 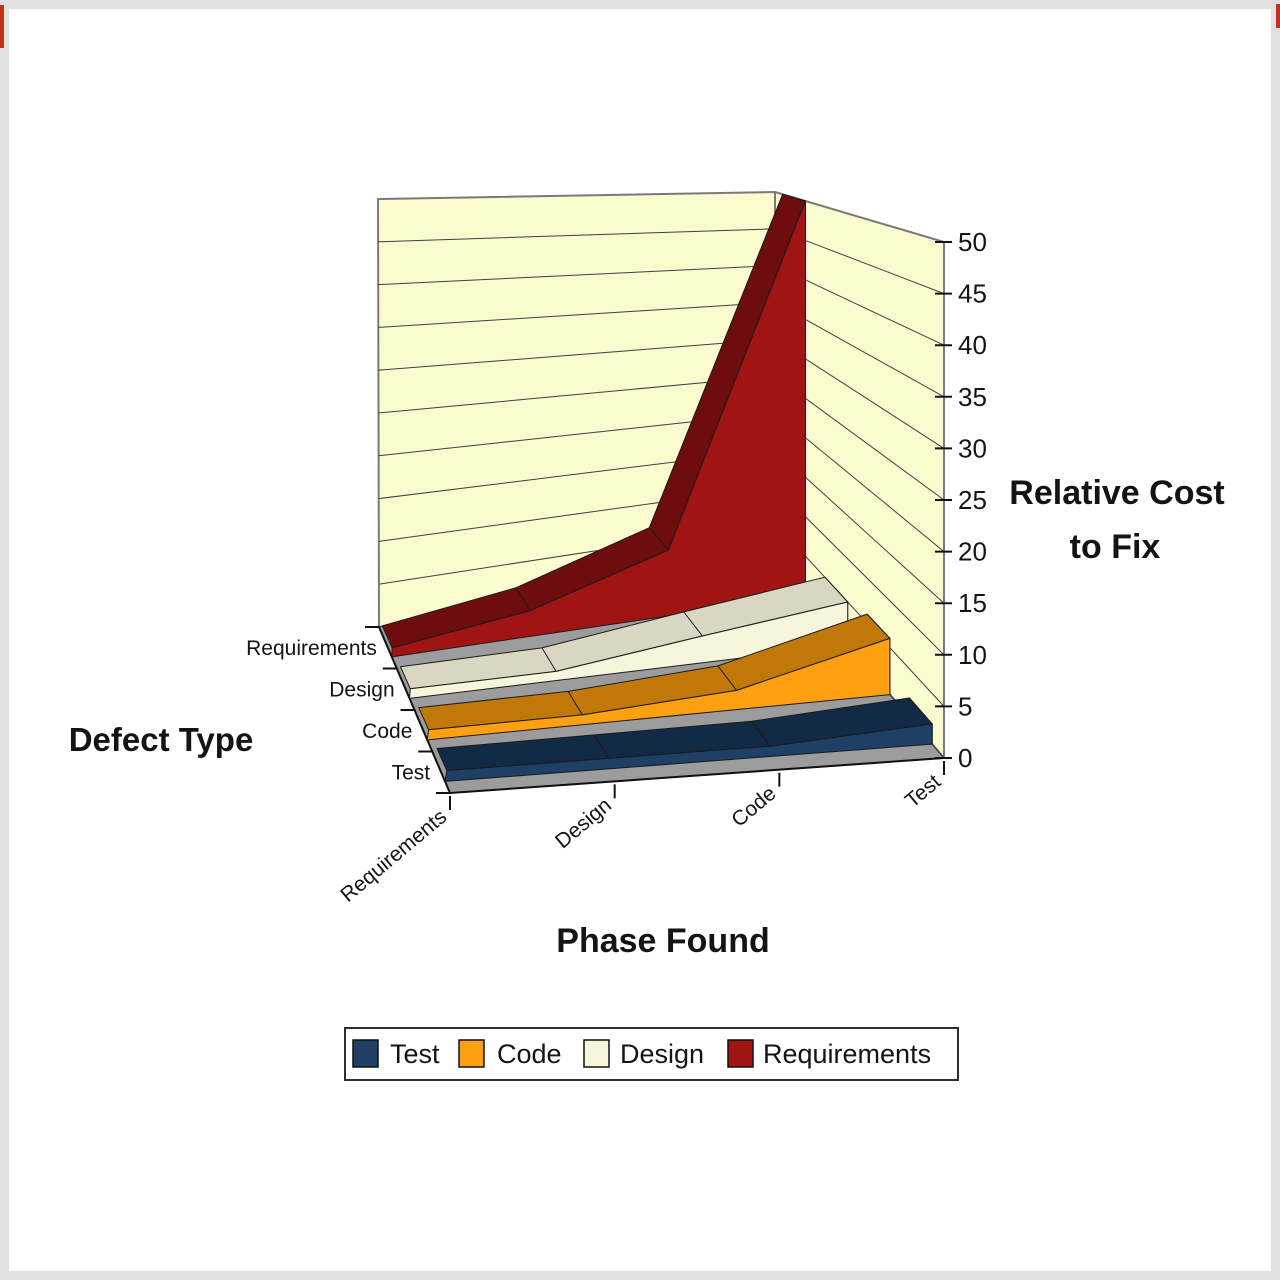 I want to click on series-ribbon-design, so click(x=624, y=637).